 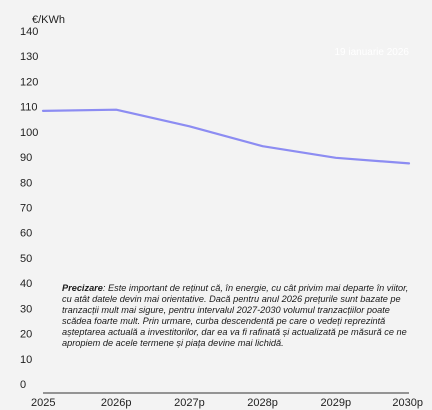 I want to click on y-tick-label: 140, so click(x=29, y=32).